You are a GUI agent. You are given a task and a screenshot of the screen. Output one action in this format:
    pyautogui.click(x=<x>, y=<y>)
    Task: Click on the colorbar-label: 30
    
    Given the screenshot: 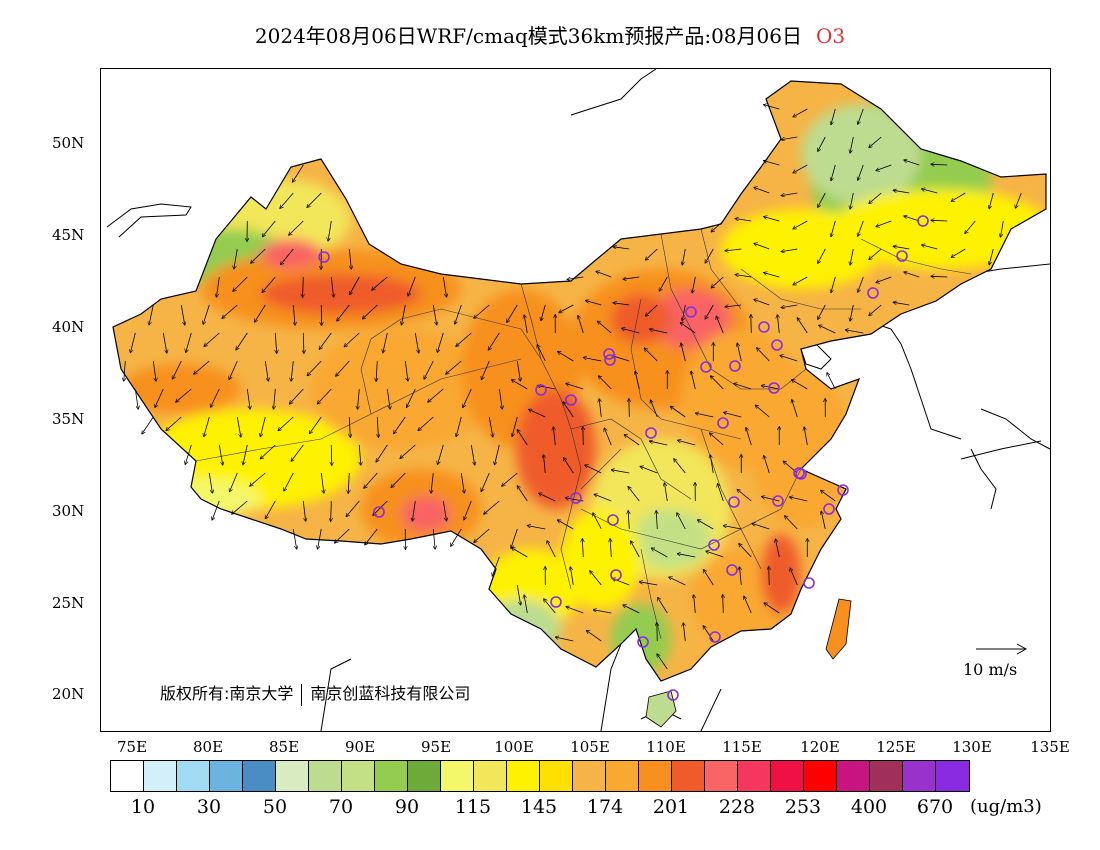 What is the action you would take?
    pyautogui.click(x=209, y=807)
    